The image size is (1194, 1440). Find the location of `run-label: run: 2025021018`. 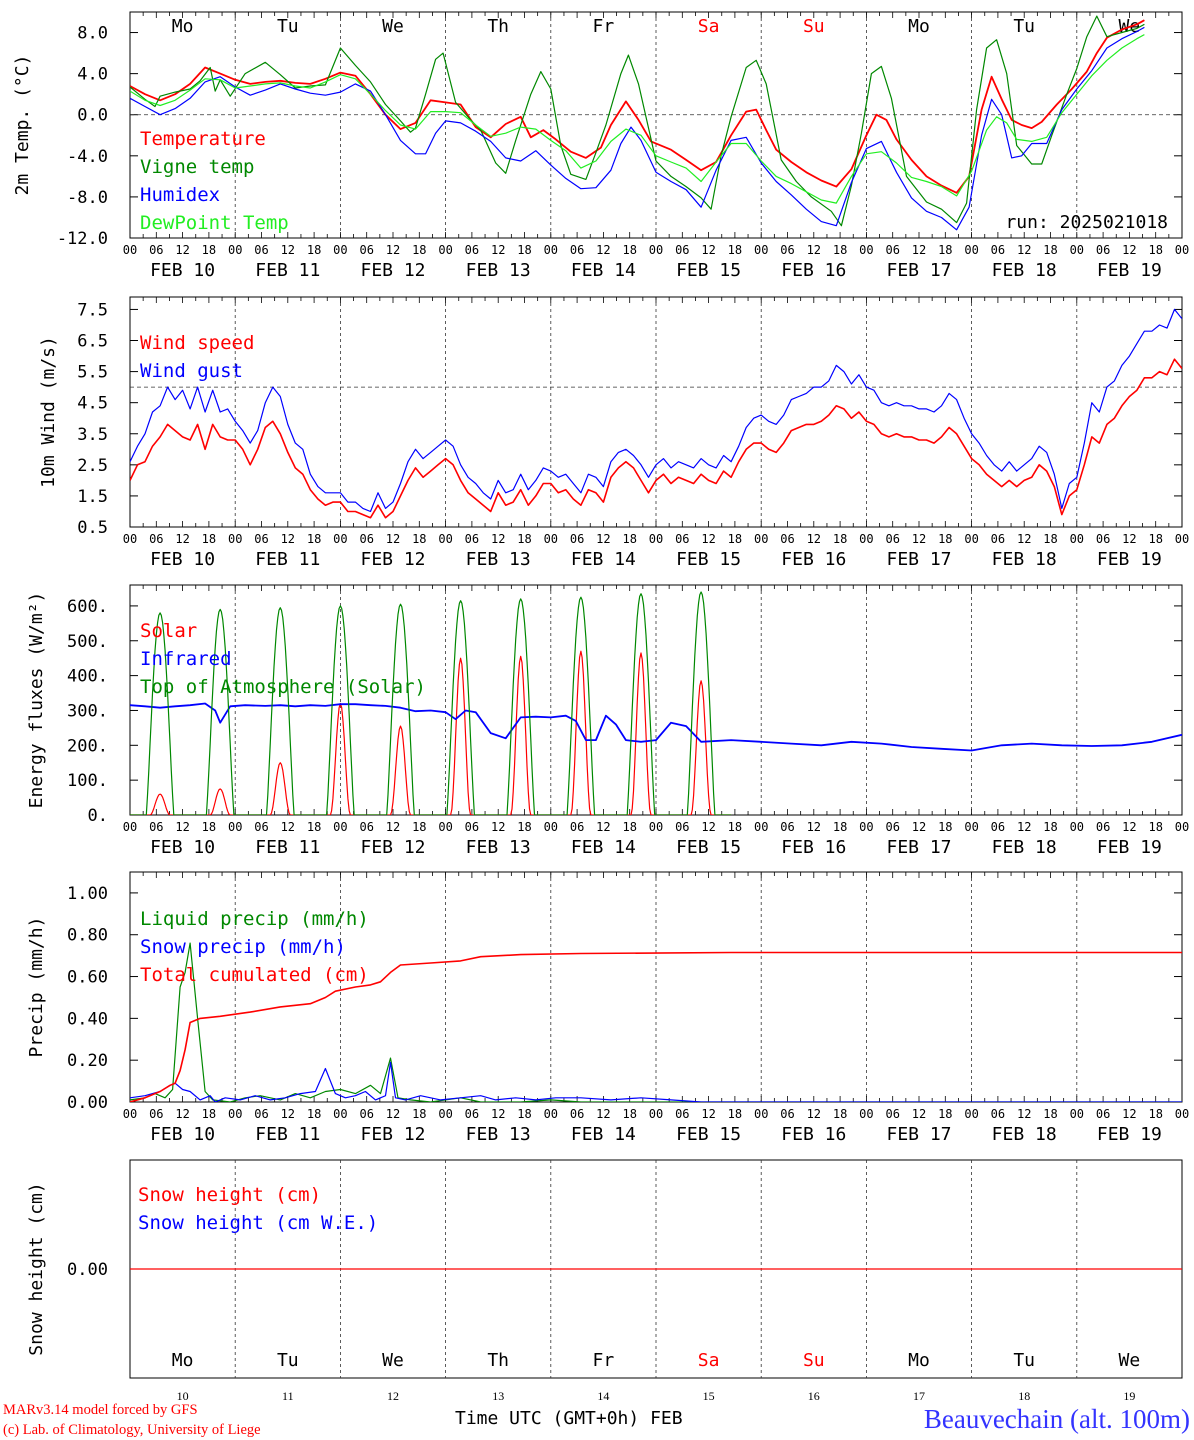

run-label: run: 2025021018 is located at coordinates (1086, 222).